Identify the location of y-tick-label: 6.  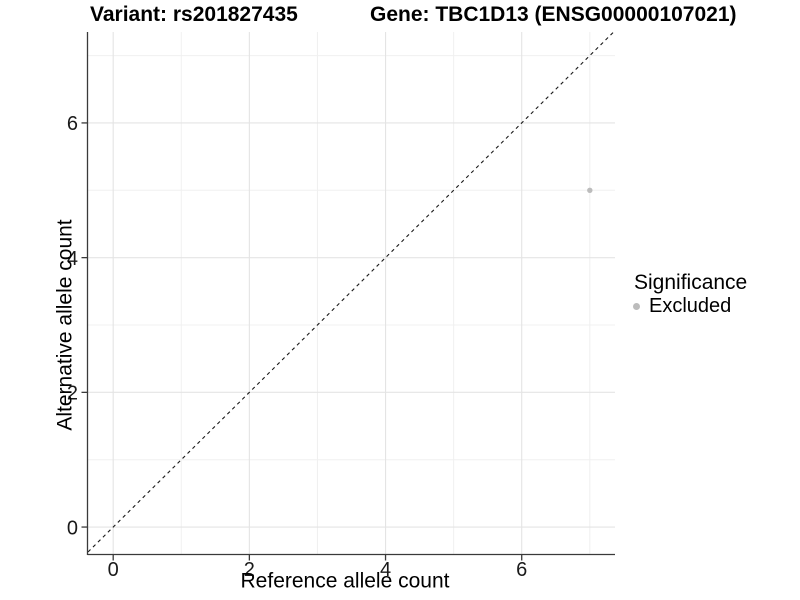
(72, 124).